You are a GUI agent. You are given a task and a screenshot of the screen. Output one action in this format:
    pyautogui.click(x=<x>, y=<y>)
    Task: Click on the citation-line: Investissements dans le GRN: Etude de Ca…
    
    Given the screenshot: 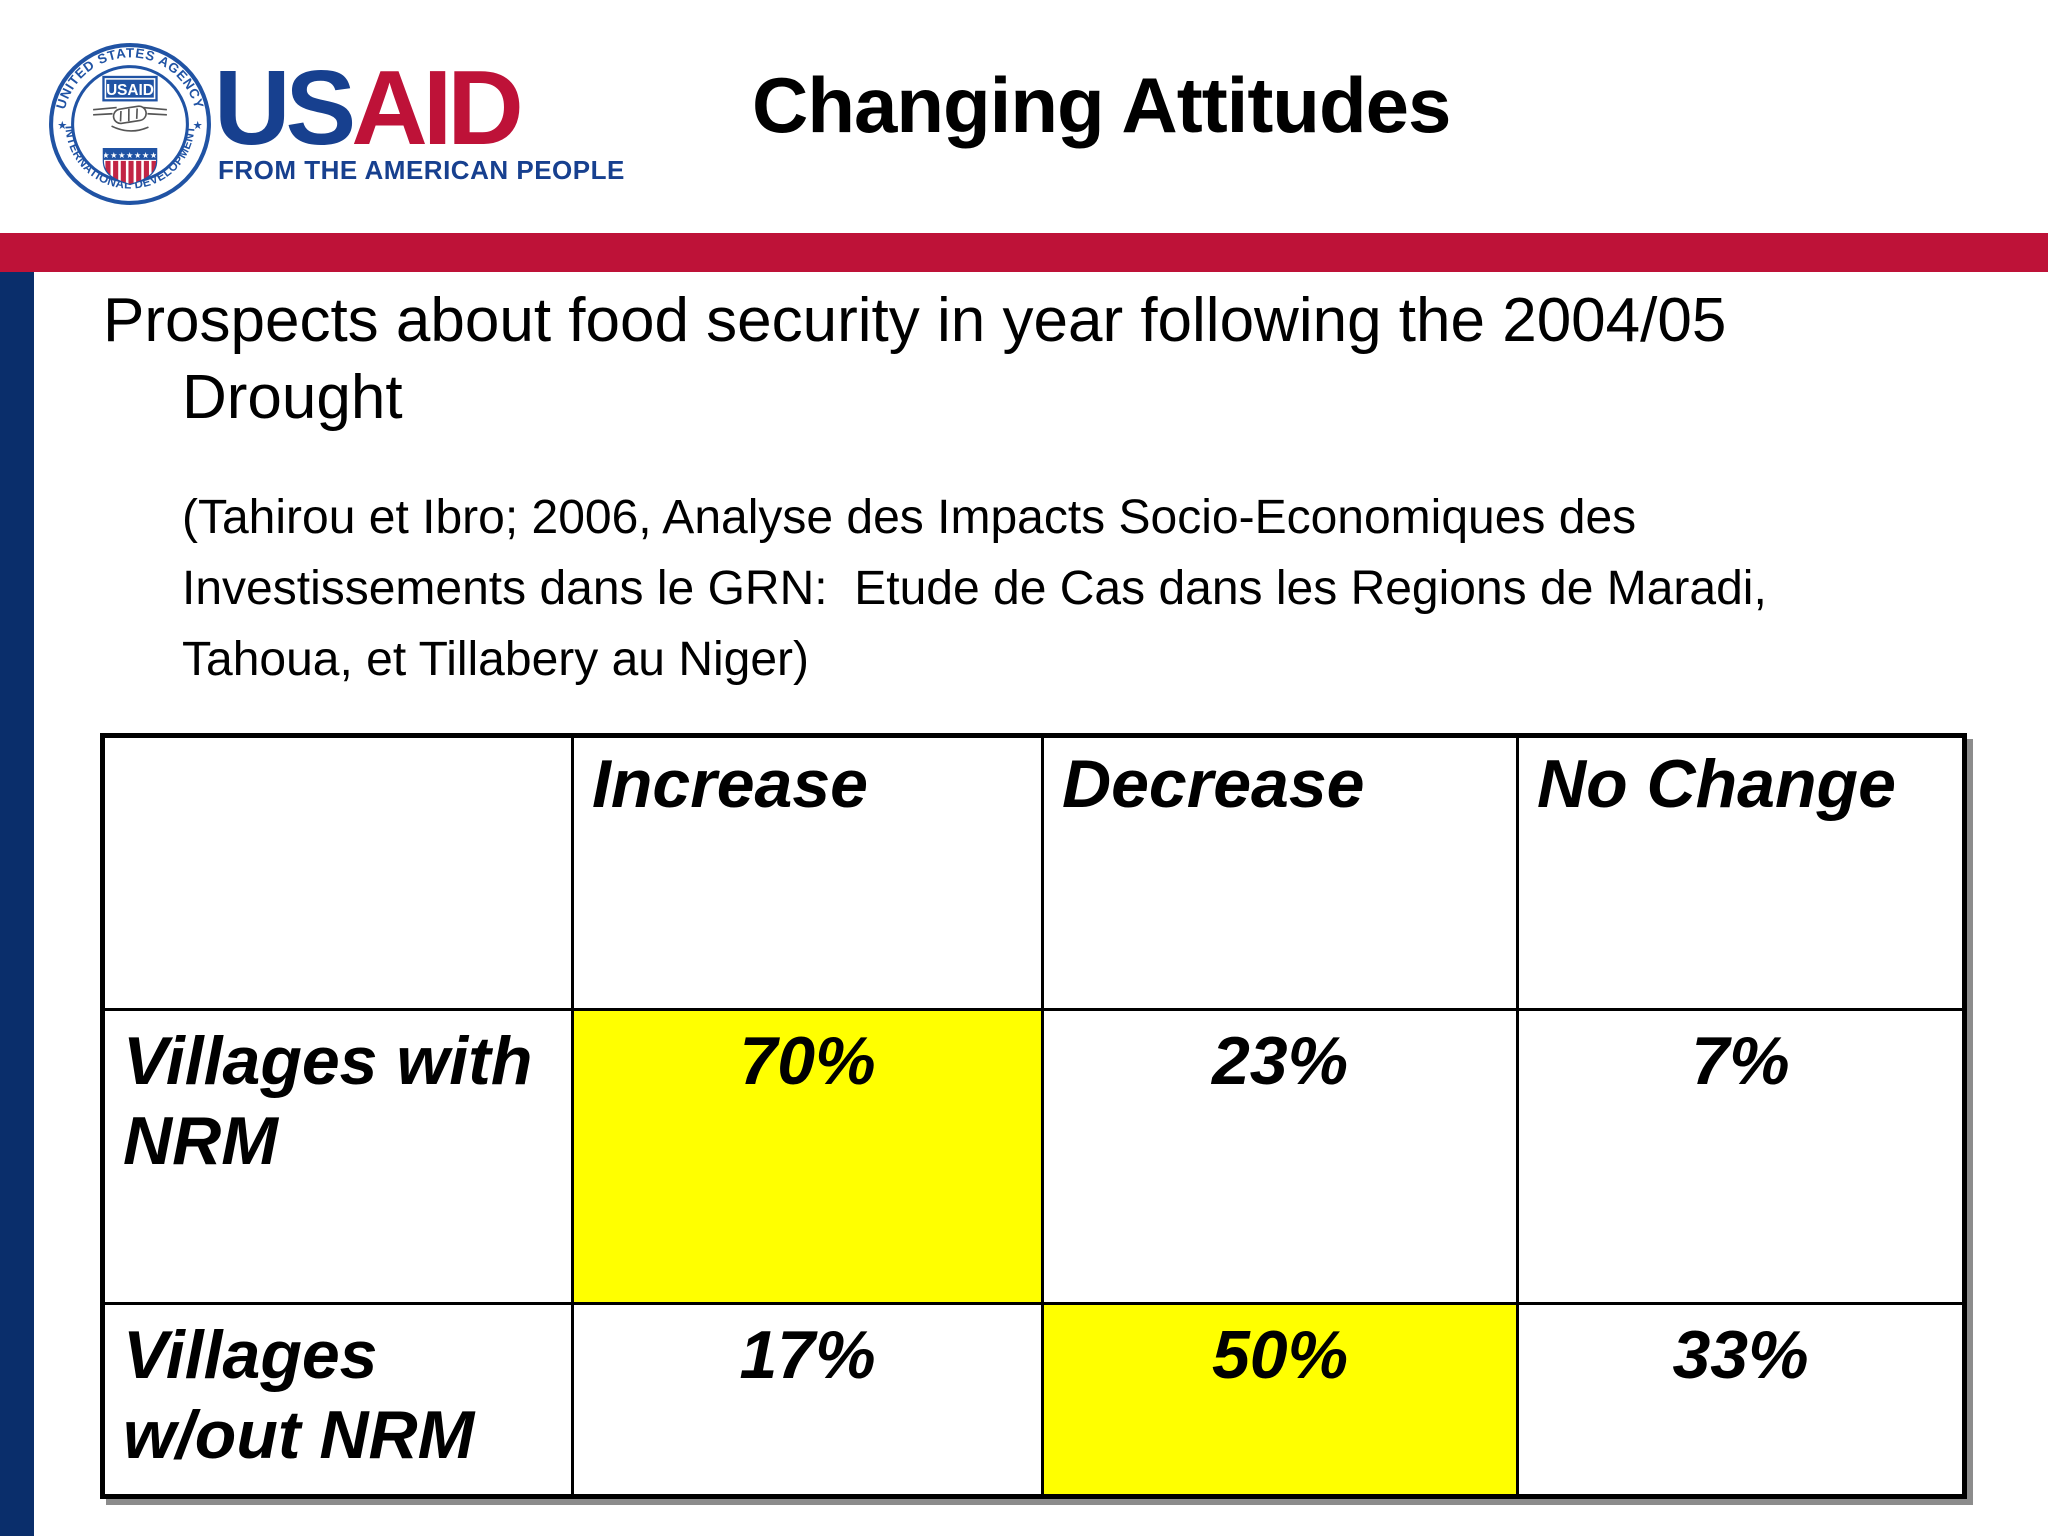 What is the action you would take?
    pyautogui.click(x=974, y=588)
    